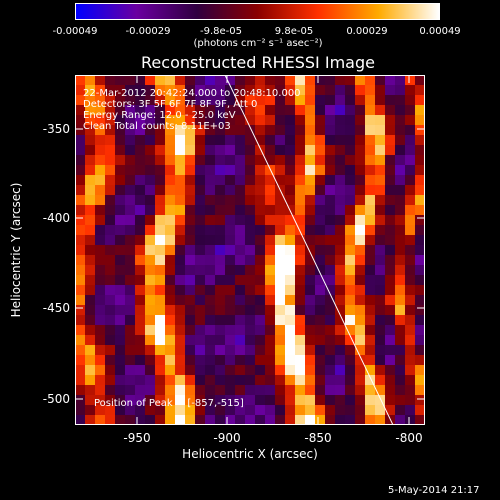 The width and height of the screenshot is (500, 500). What do you see at coordinates (56, 308) in the screenshot?
I see `y-tick-label: -450` at bounding box center [56, 308].